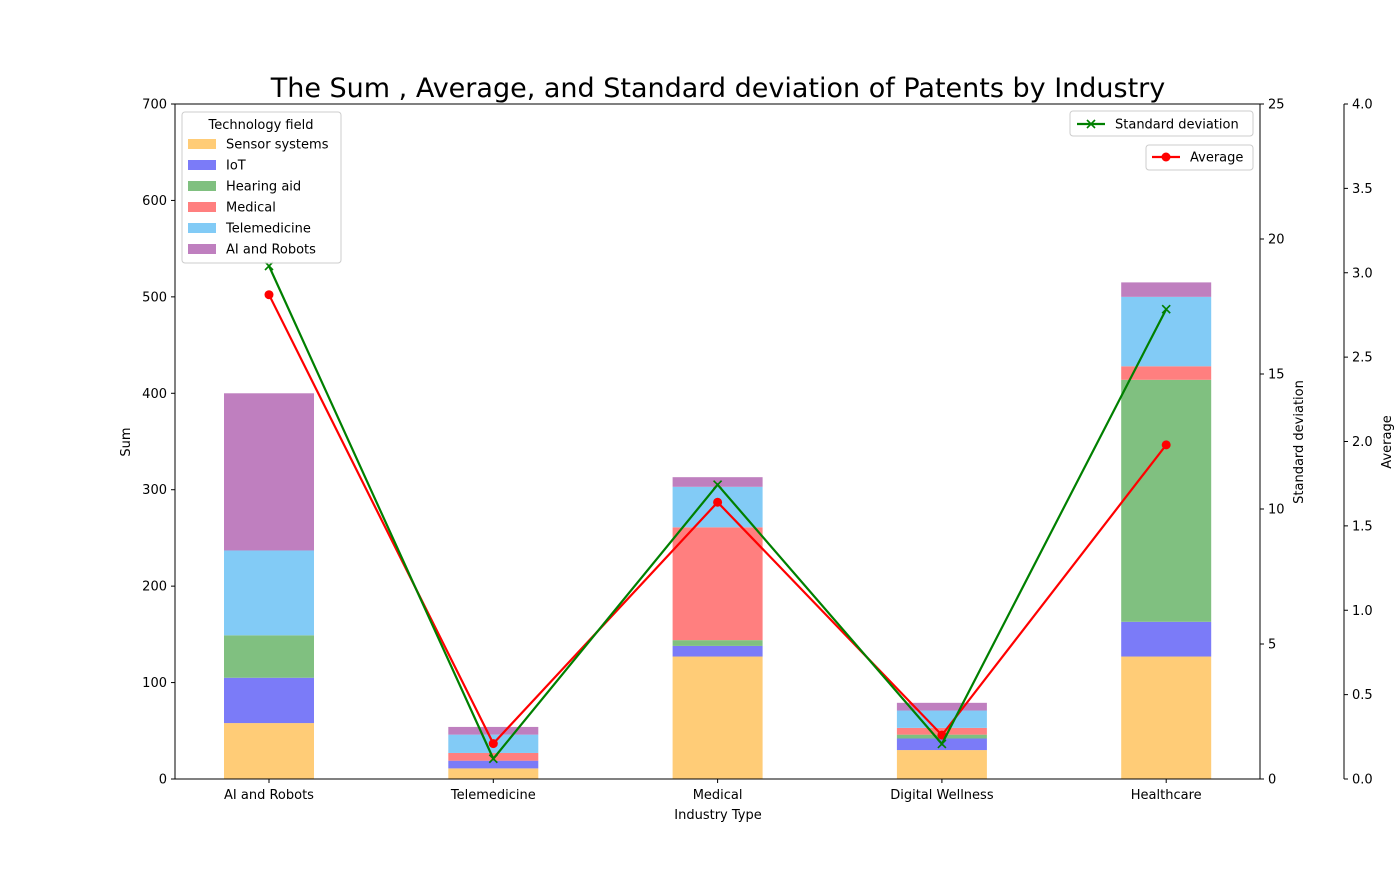  What do you see at coordinates (154, 490) in the screenshot?
I see `y-tick-label: 300` at bounding box center [154, 490].